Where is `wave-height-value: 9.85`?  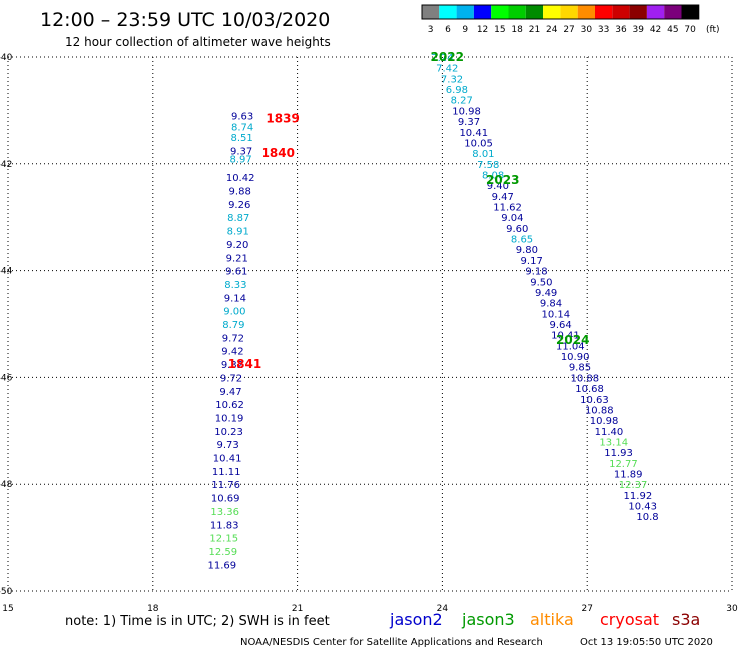 wave-height-value: 9.85 is located at coordinates (580, 368).